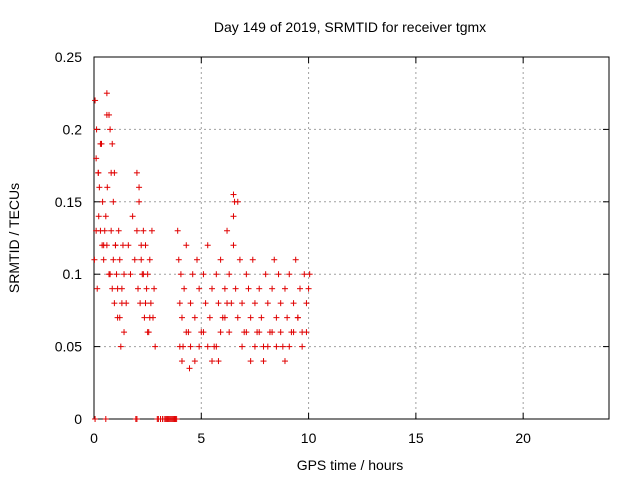 This screenshot has width=640, height=480. Describe the element at coordinates (73, 274) in the screenshot. I see `y-tick-label: 0.1` at that location.